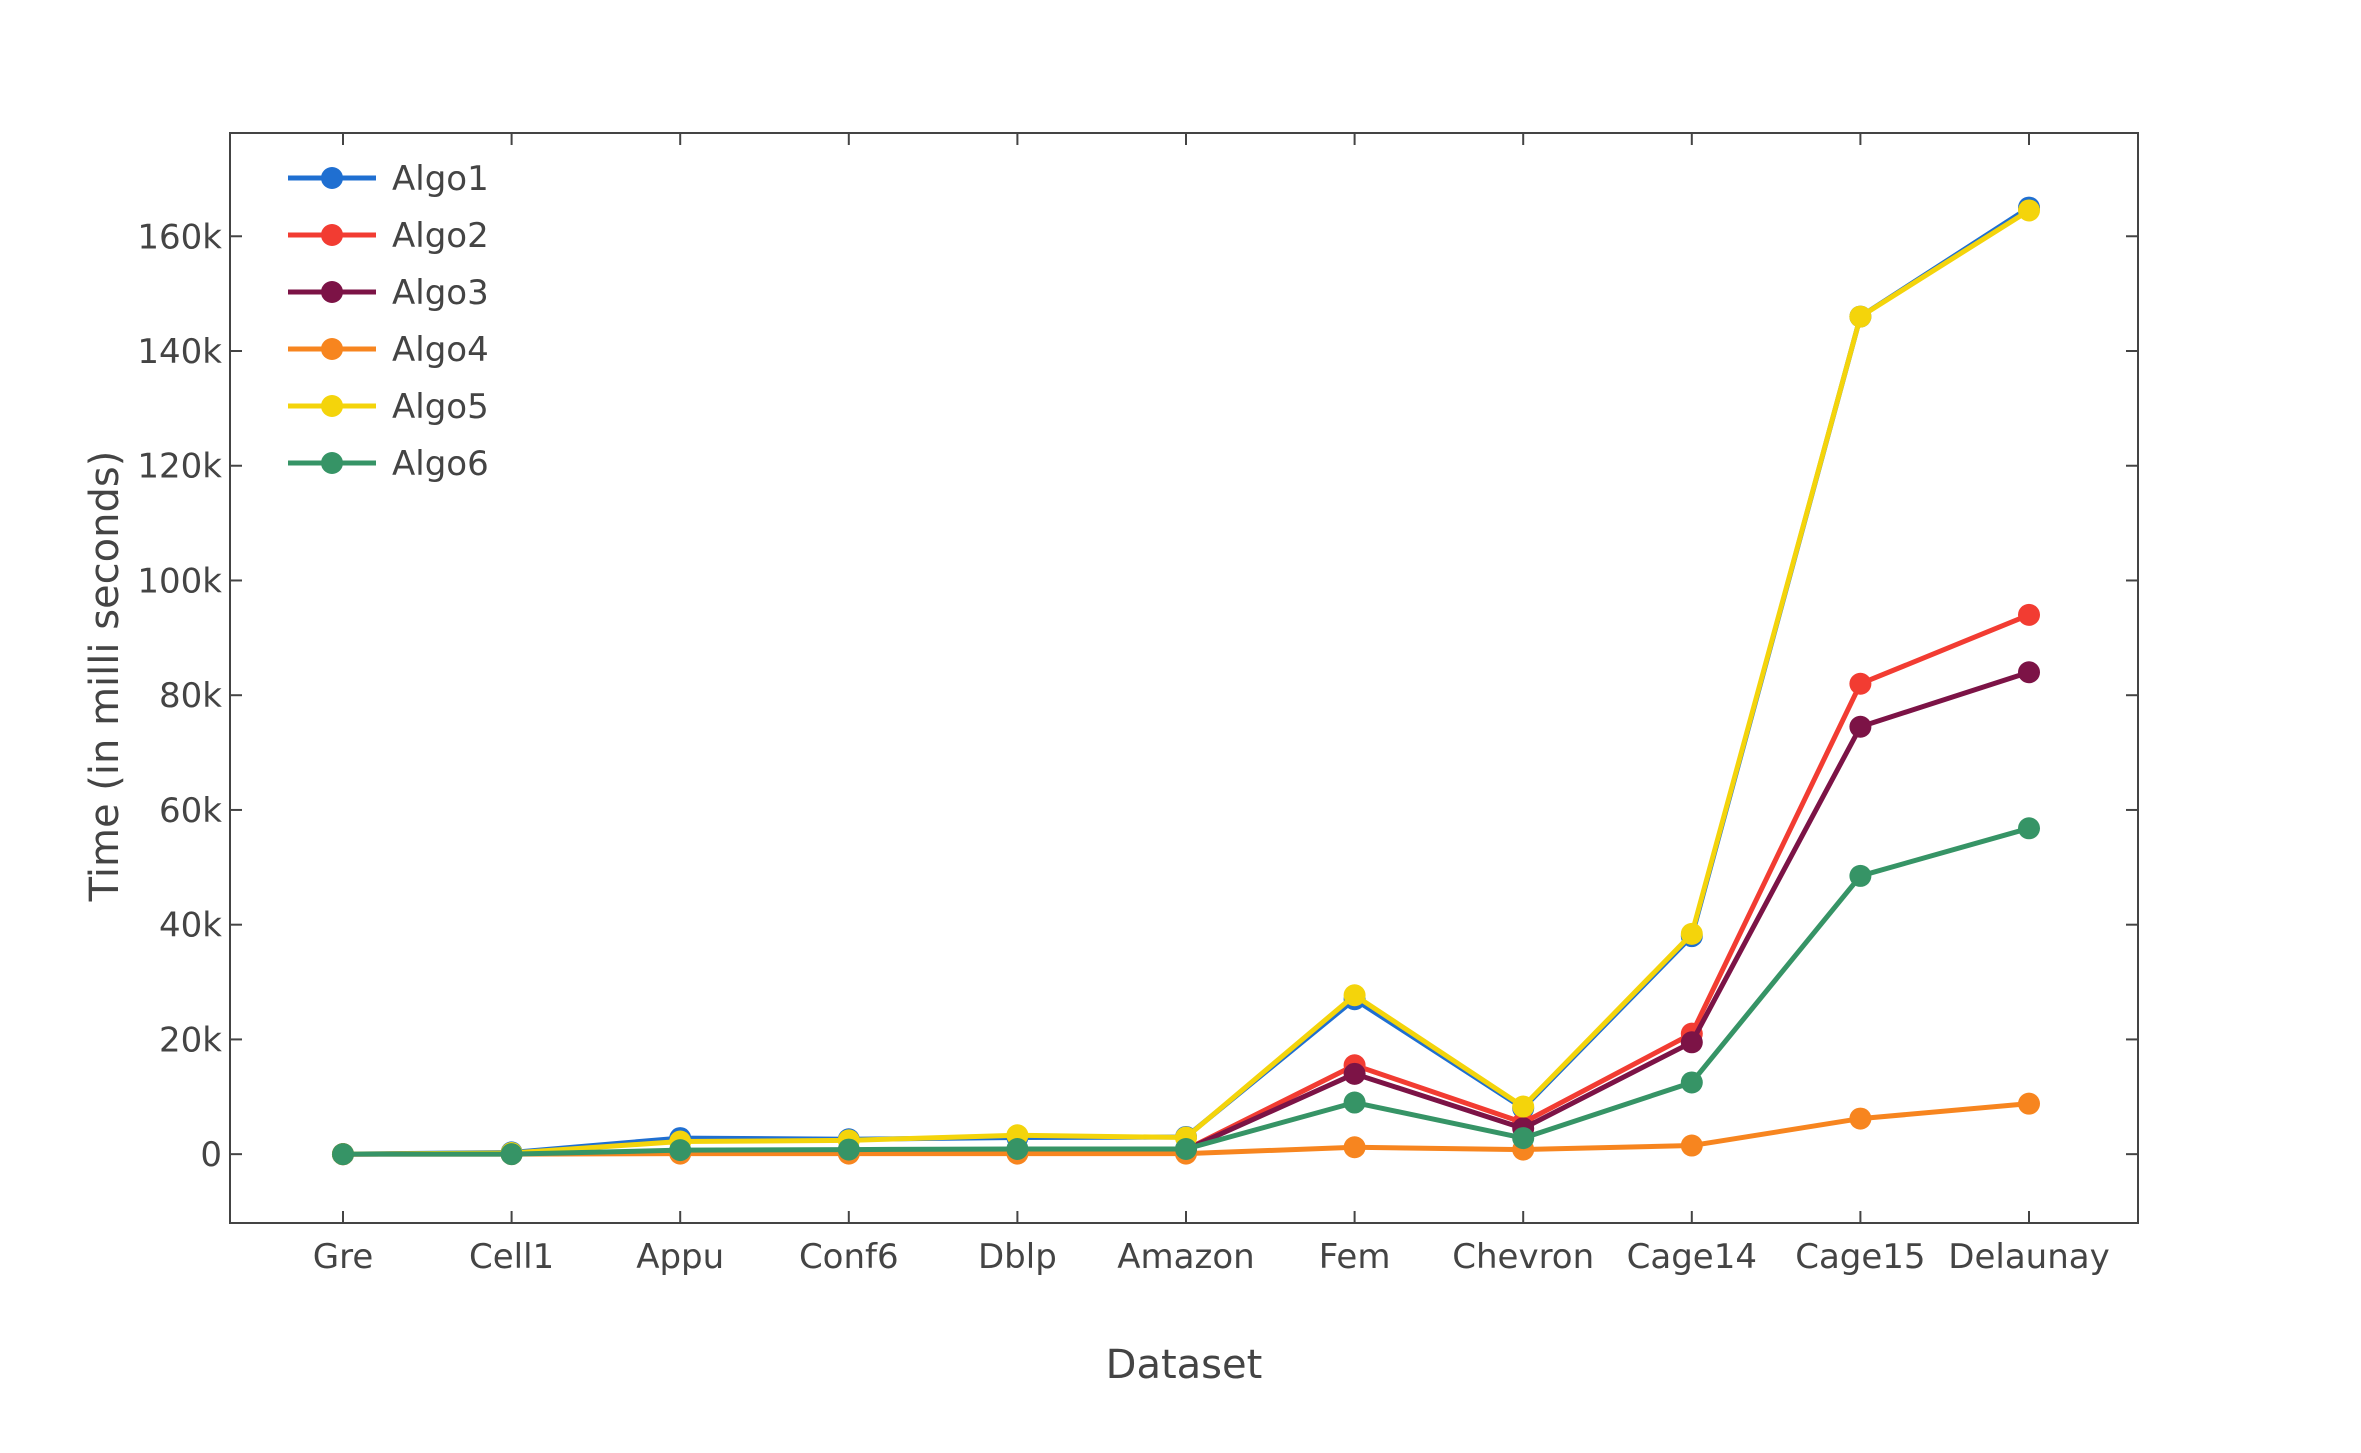  Describe the element at coordinates (1184, 1365) in the screenshot. I see `x-axis-title: Dataset` at that location.